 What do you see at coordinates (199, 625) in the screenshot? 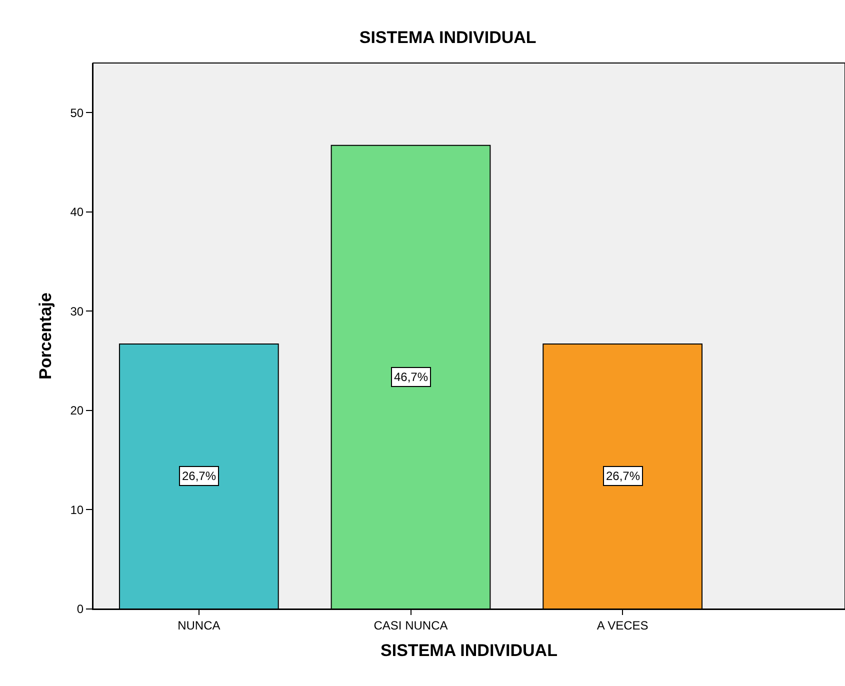
I see `x-tick-label: NUNCA` at bounding box center [199, 625].